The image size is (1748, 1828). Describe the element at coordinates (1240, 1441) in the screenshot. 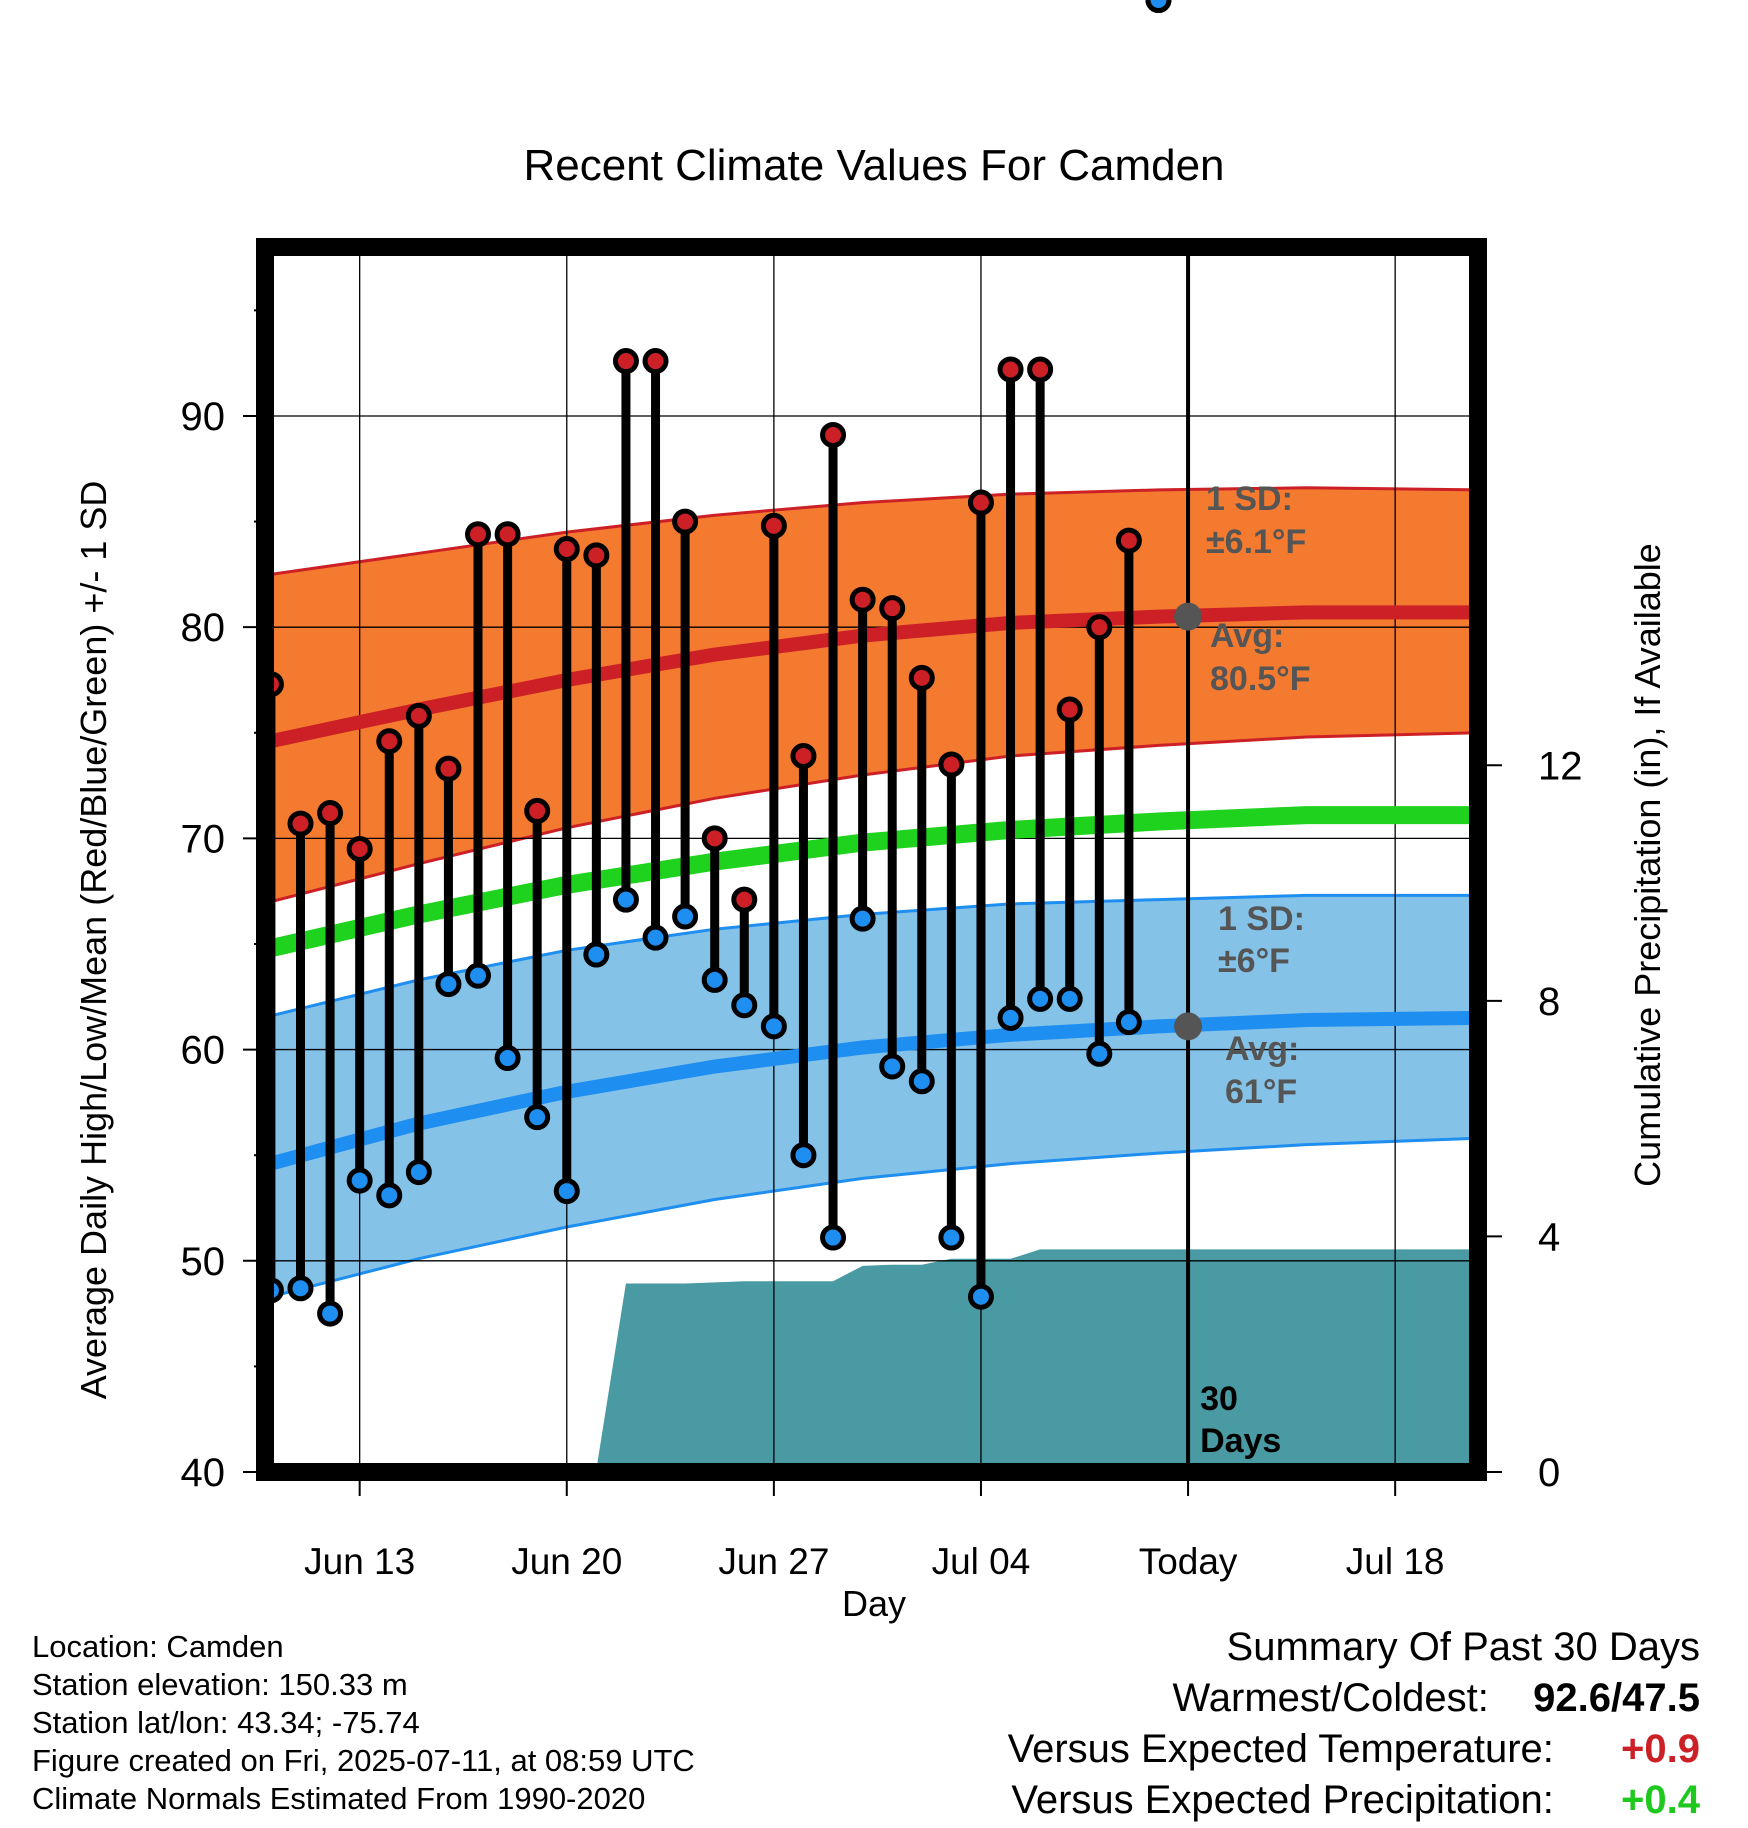

I see `today-days-label: Days` at that location.